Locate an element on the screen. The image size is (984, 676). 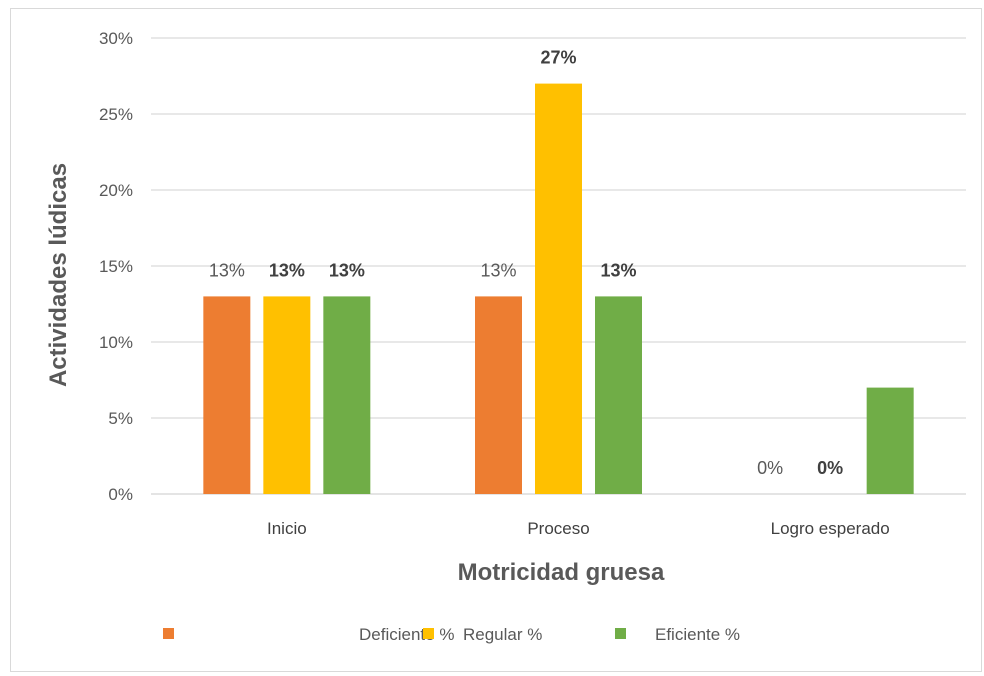
category-label: Logro esperado is located at coordinates (830, 528).